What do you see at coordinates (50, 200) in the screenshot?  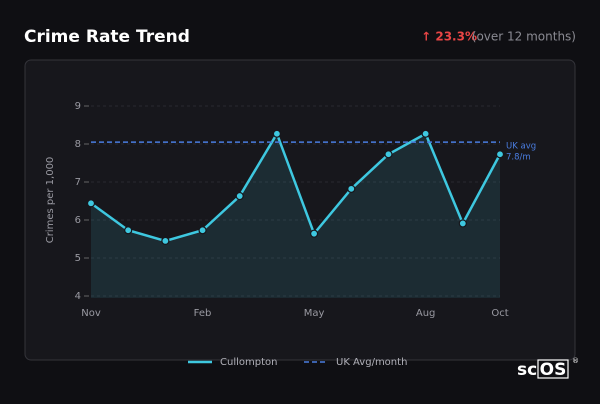 I see `y-axis-label: Crimes per 1,000` at bounding box center [50, 200].